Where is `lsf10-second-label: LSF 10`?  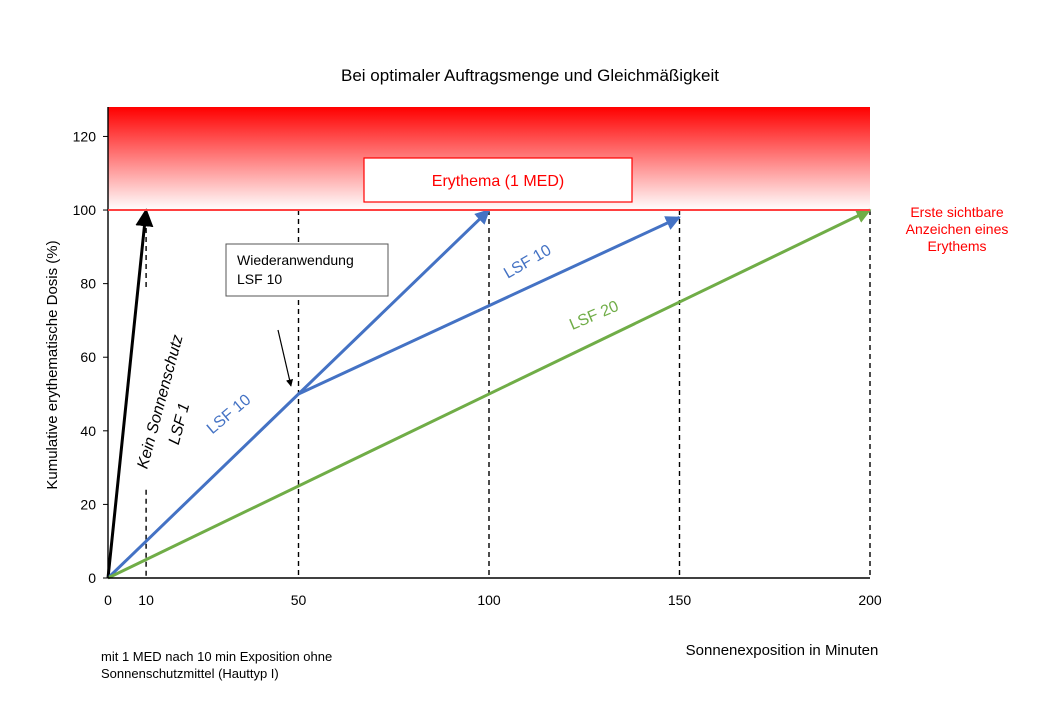
lsf10-second-label: LSF 10 is located at coordinates (527, 262).